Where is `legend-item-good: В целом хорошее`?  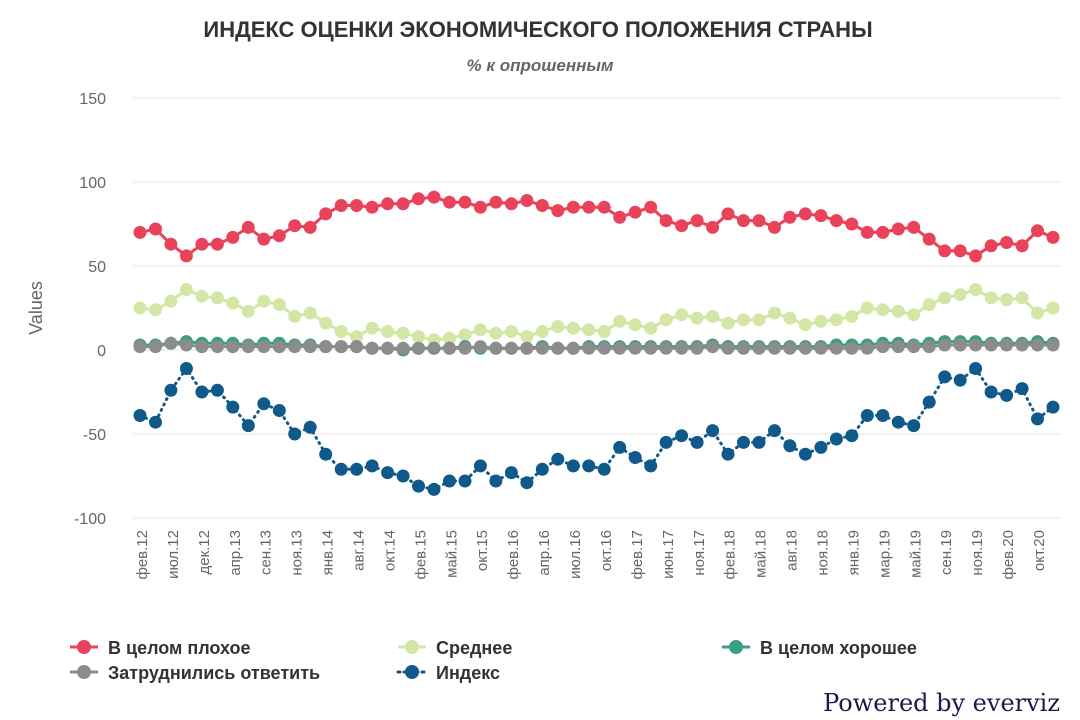
legend-item-good: В целом хорошее is located at coordinates (819, 648).